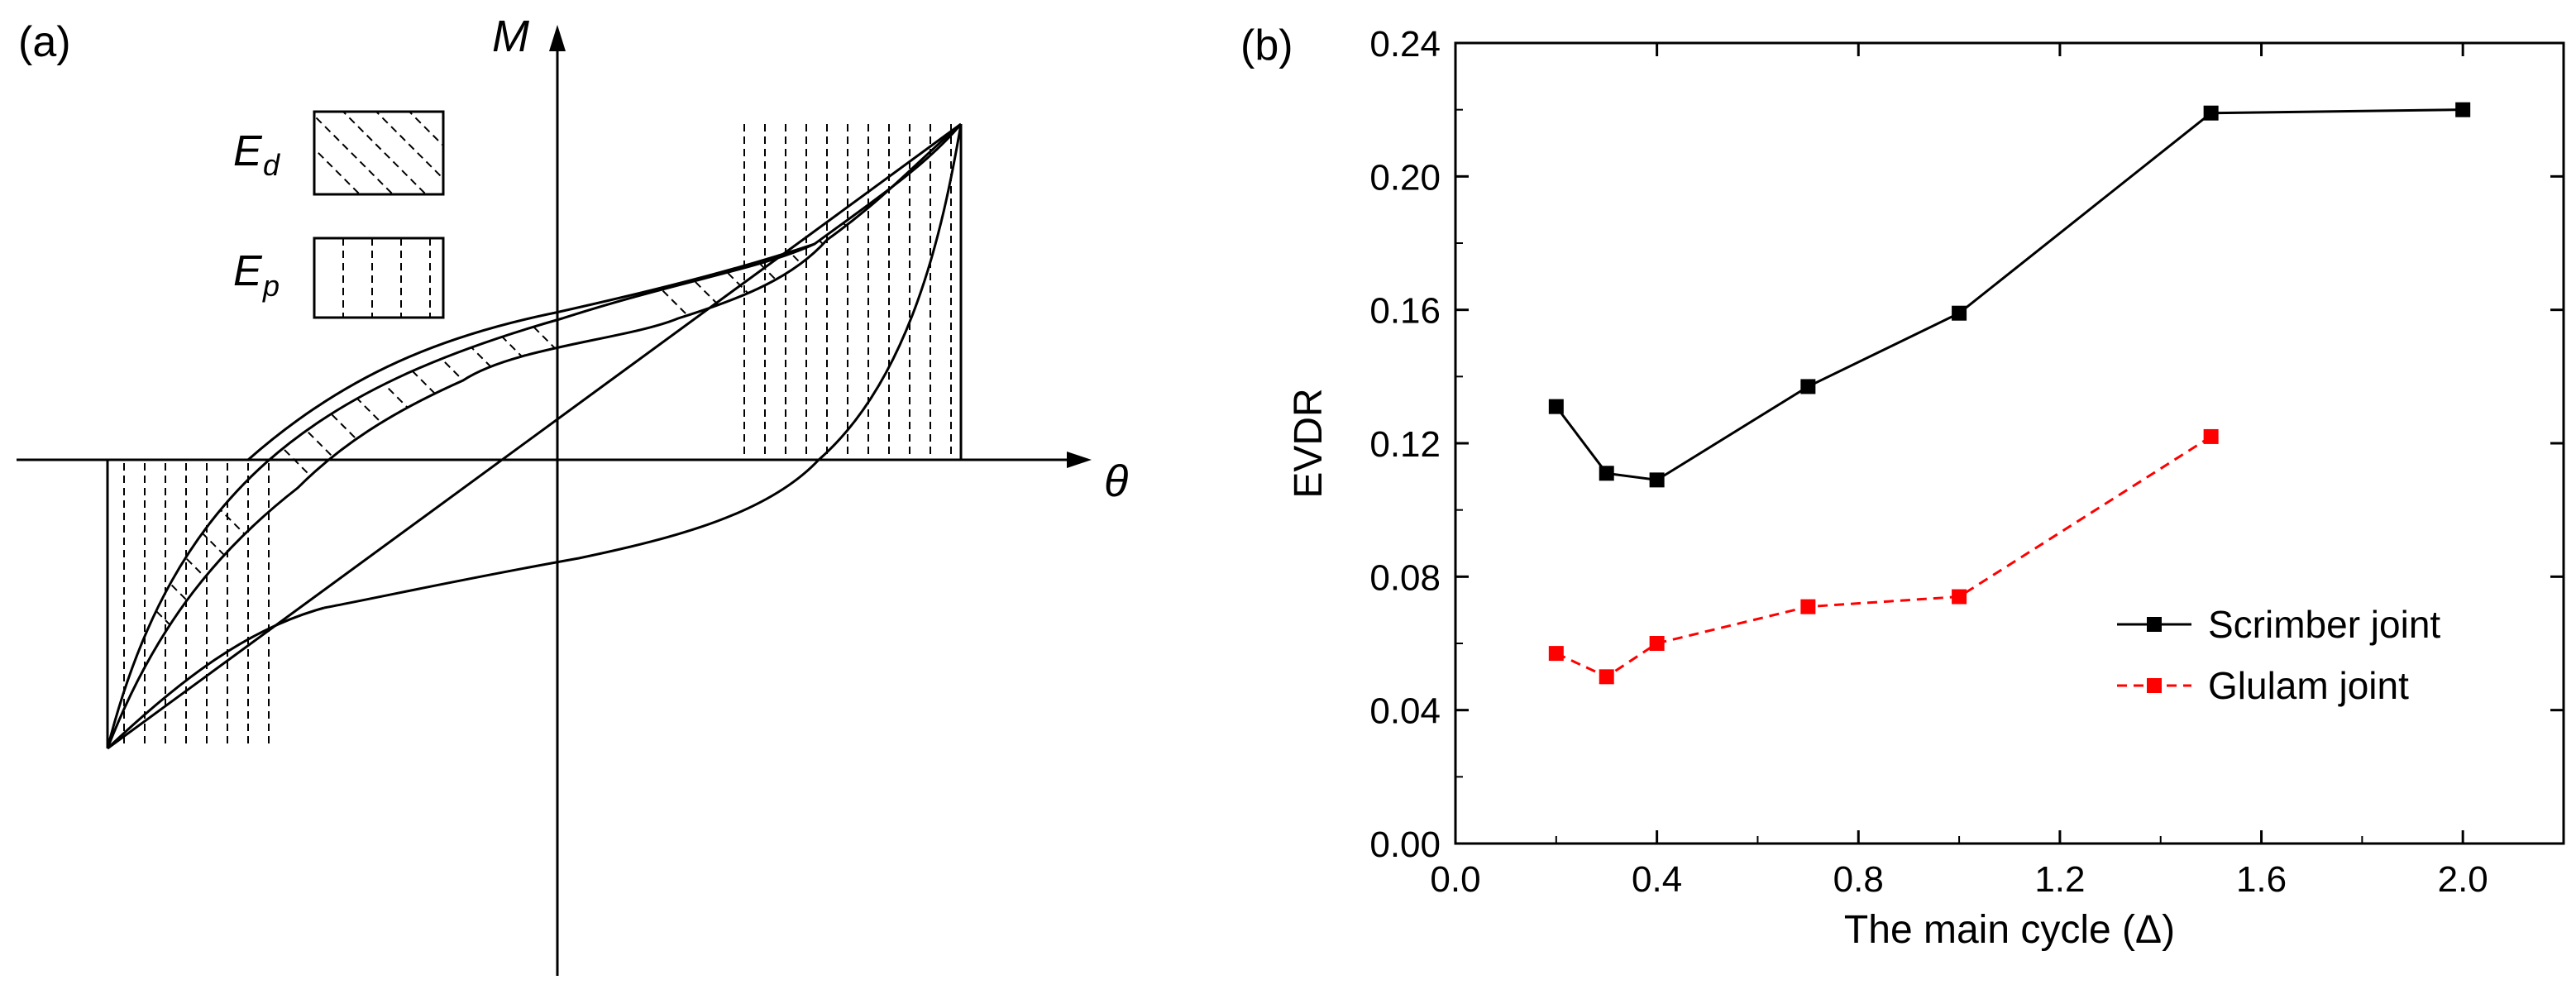  Describe the element at coordinates (1079, 460) in the screenshot. I see `theta-axis-arrow-icon` at that location.